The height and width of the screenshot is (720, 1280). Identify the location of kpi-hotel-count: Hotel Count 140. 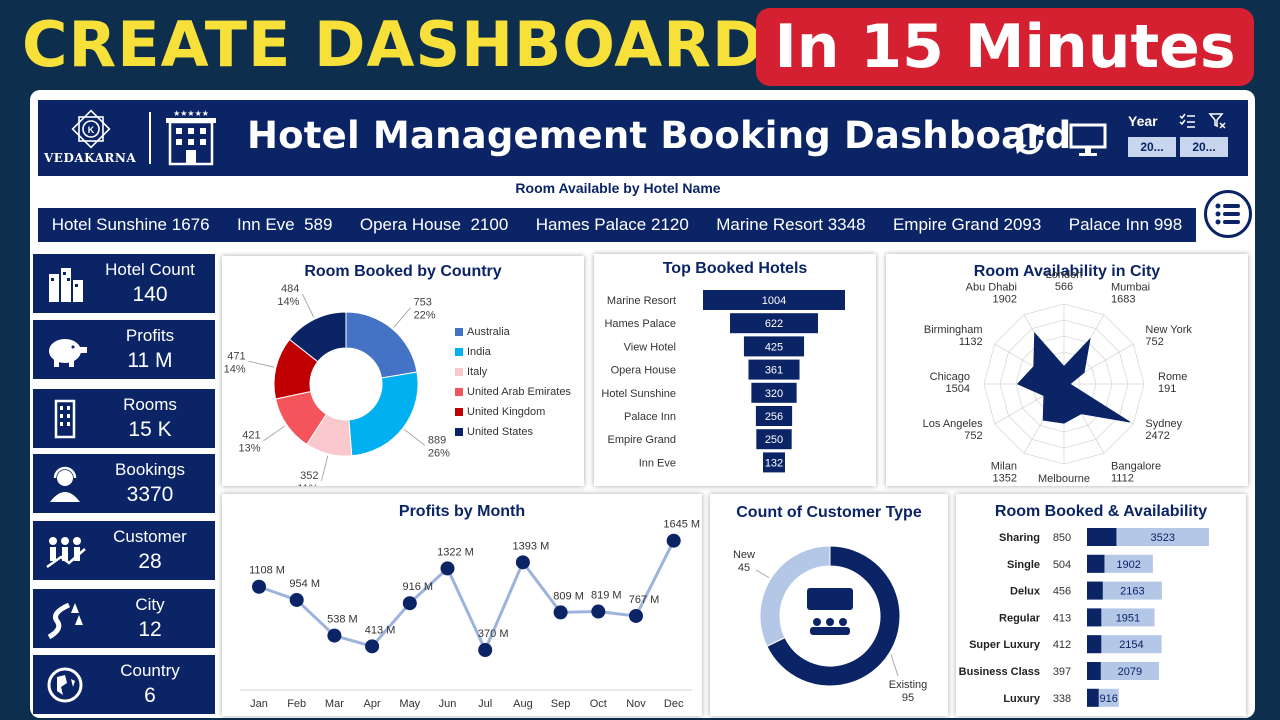
(124, 283).